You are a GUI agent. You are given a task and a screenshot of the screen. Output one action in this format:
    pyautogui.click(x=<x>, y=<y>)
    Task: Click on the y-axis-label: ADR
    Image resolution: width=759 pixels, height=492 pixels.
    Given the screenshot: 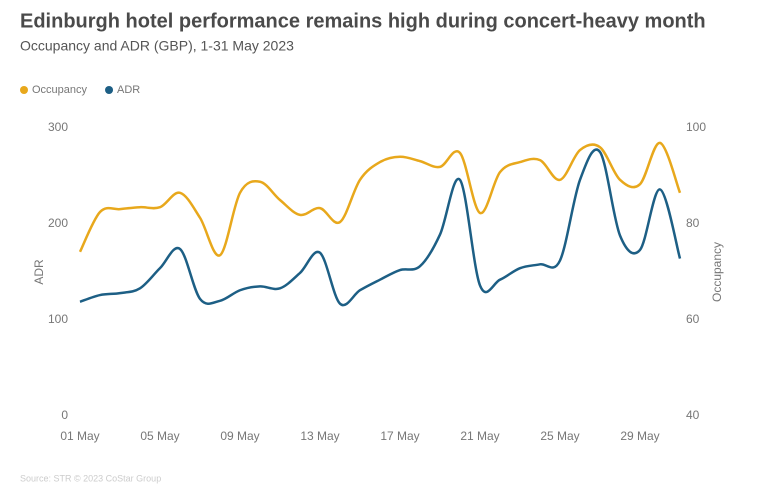 What is the action you would take?
    pyautogui.click(x=39, y=272)
    